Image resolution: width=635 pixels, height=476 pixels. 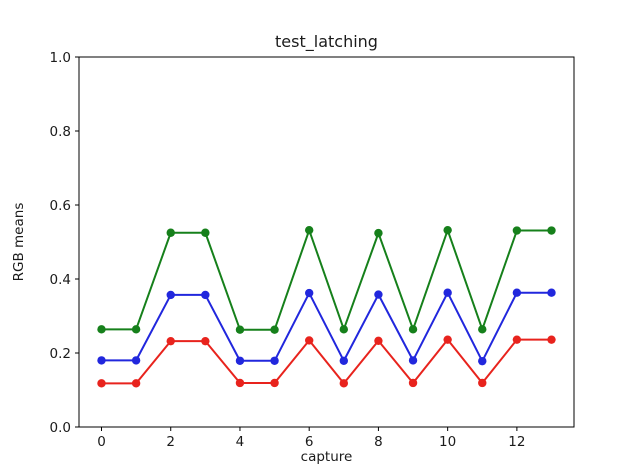 What do you see at coordinates (60, 58) in the screenshot?
I see `y-tick-label: 1.0` at bounding box center [60, 58].